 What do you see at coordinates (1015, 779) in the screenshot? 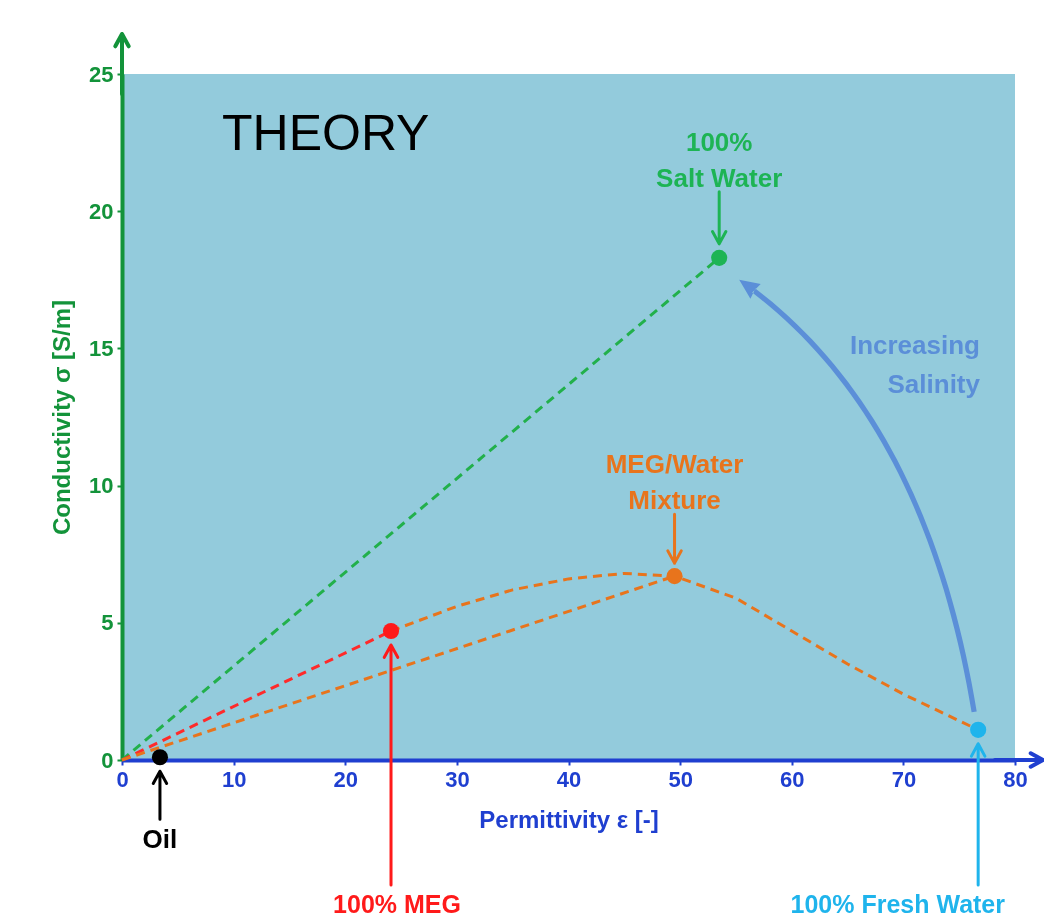
I see `x-tick-label: 80` at bounding box center [1015, 779].